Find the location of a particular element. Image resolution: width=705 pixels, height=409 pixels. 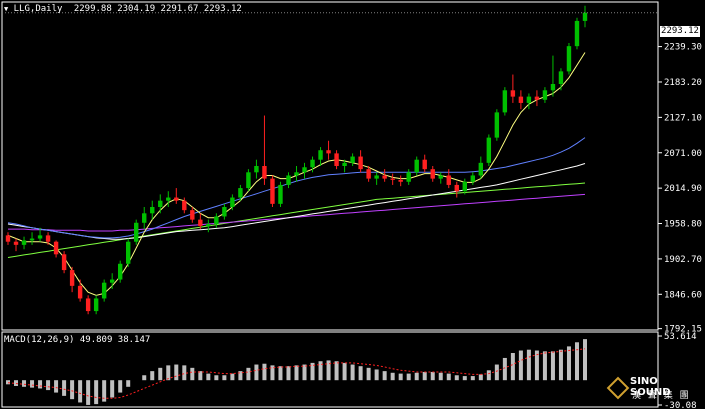

y-tick-label: 2014.90 is located at coordinates (683, 189).